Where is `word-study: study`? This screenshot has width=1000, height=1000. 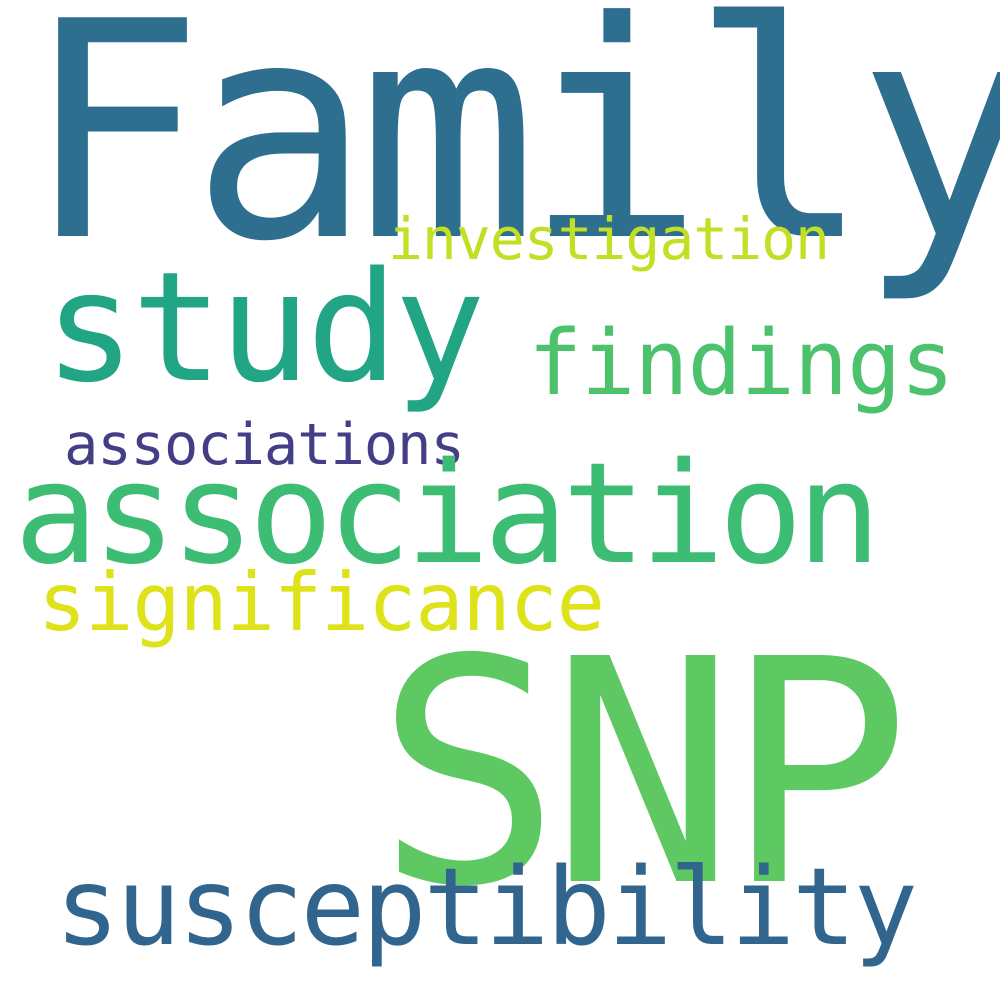
word-study: study is located at coordinates (265, 327).